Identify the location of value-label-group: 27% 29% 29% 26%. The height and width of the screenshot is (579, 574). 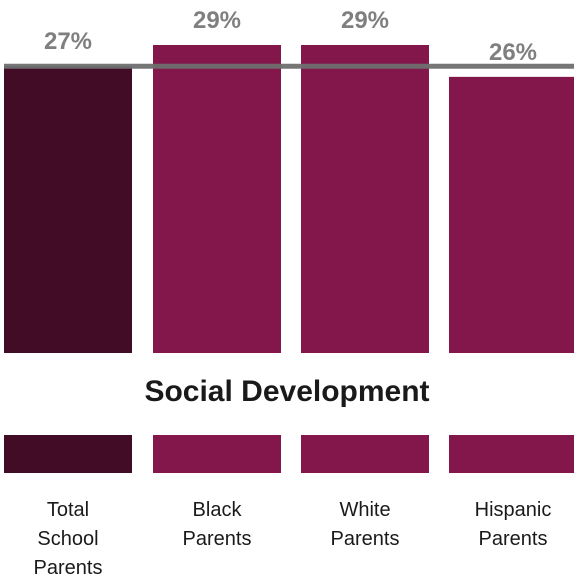
(290, 36).